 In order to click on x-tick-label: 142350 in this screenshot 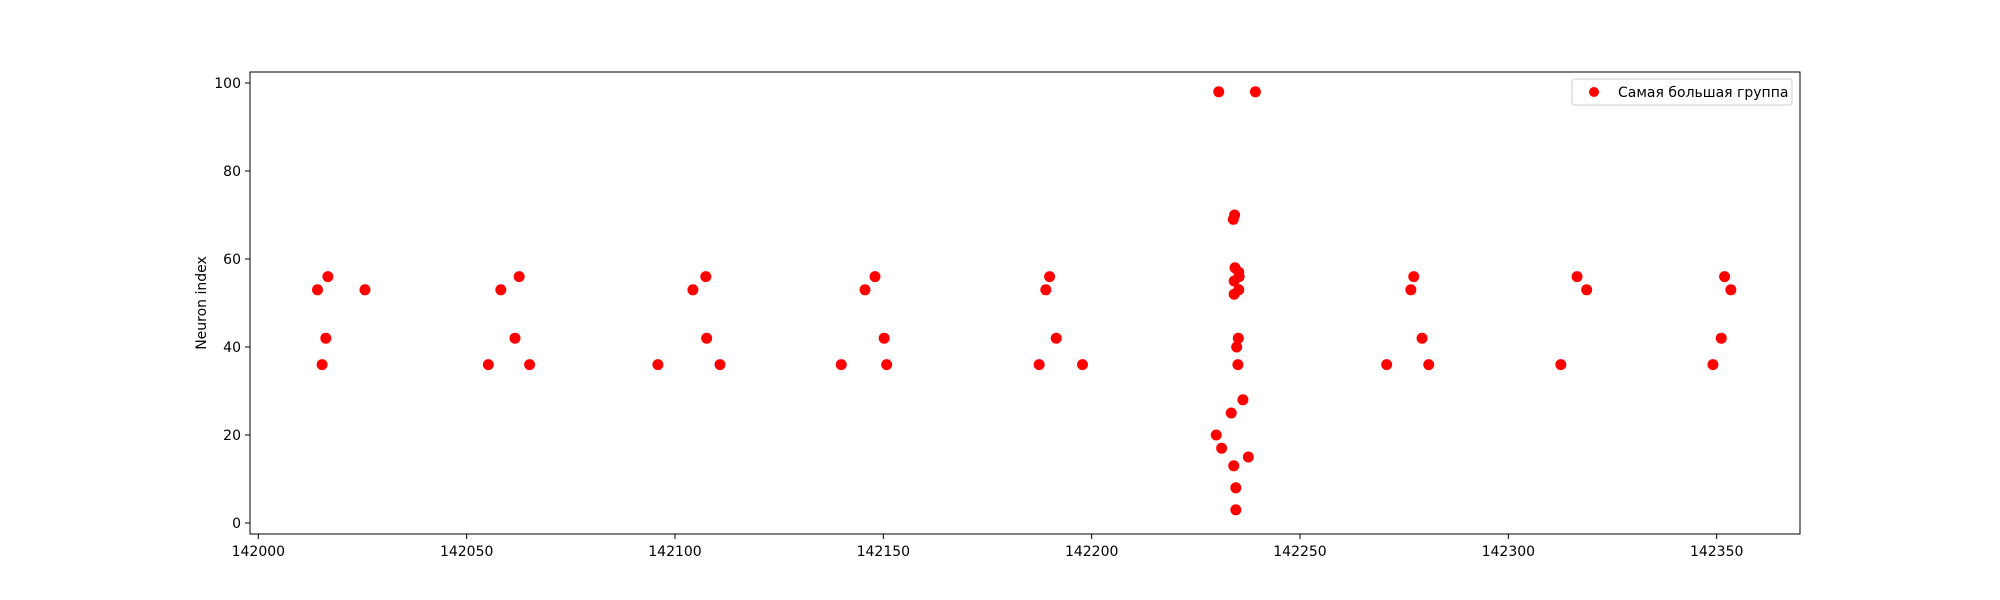, I will do `click(1716, 552)`.